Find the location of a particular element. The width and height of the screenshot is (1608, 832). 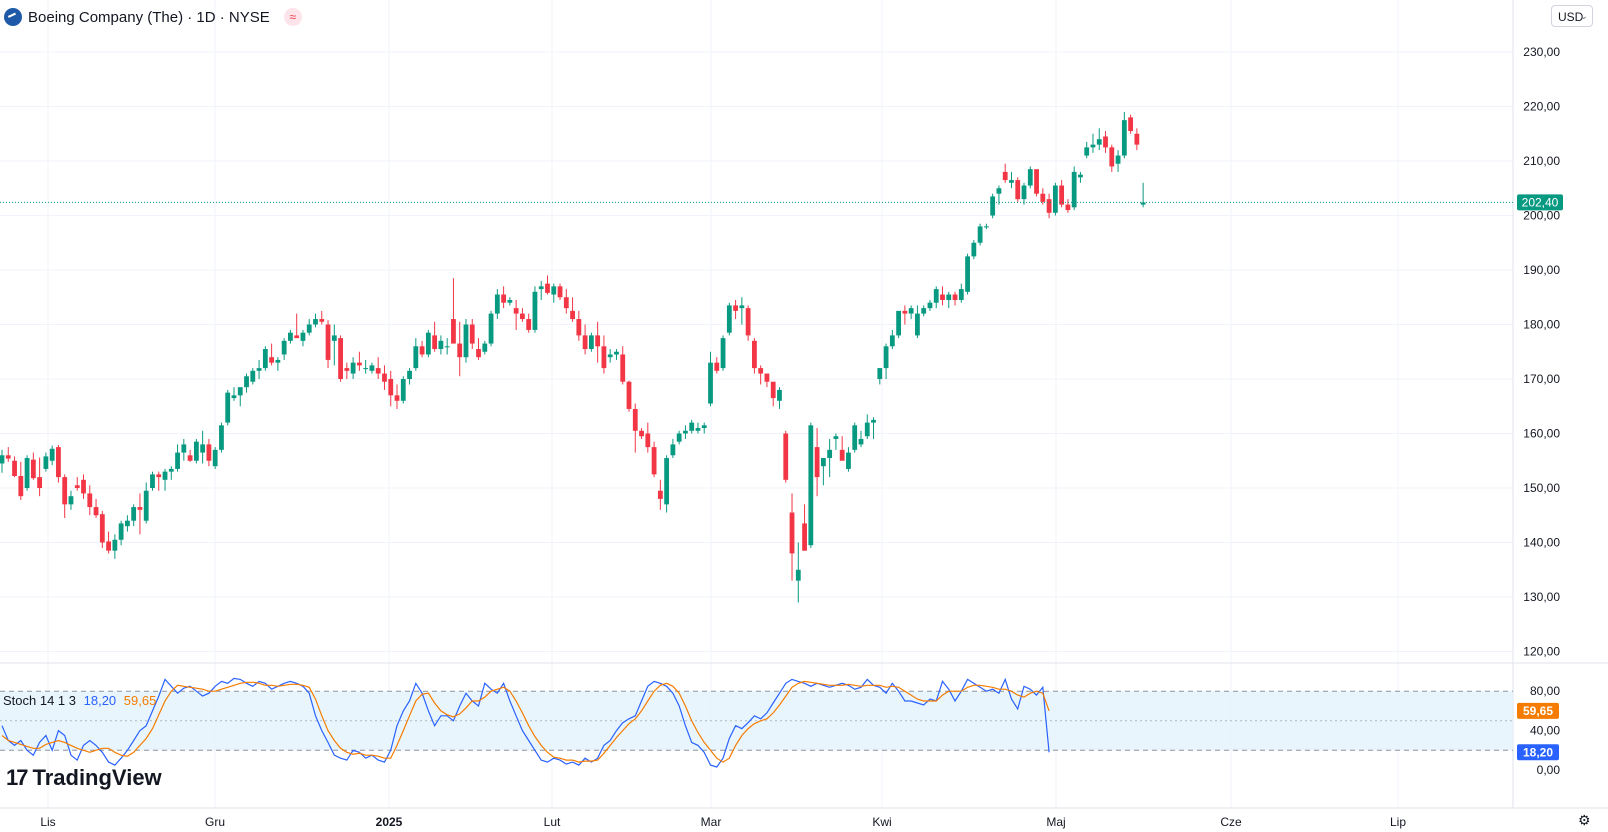

x-tick-label: Maj is located at coordinates (1055, 822).